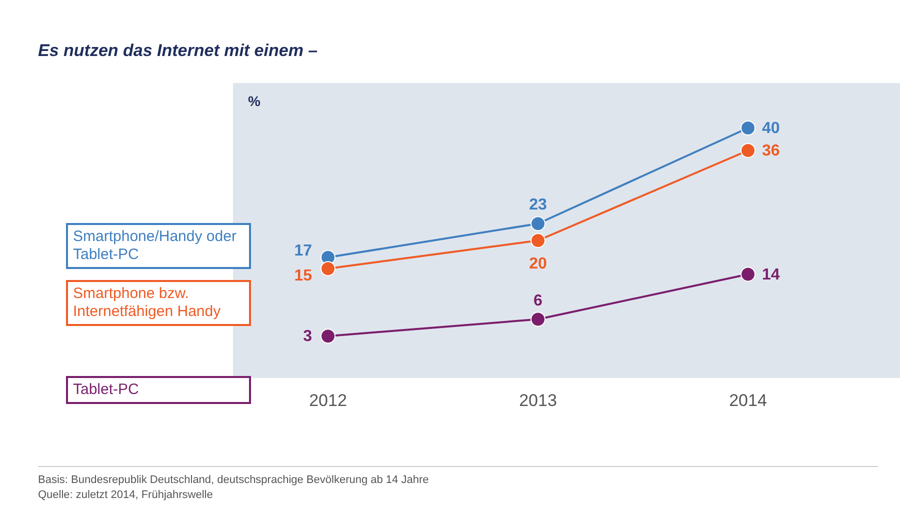  What do you see at coordinates (233, 480) in the screenshot?
I see `text: Basis: Bundesrepublik Deutschland, deutschsprachige Bevölkerung ab 14 Jahre` at bounding box center [233, 480].